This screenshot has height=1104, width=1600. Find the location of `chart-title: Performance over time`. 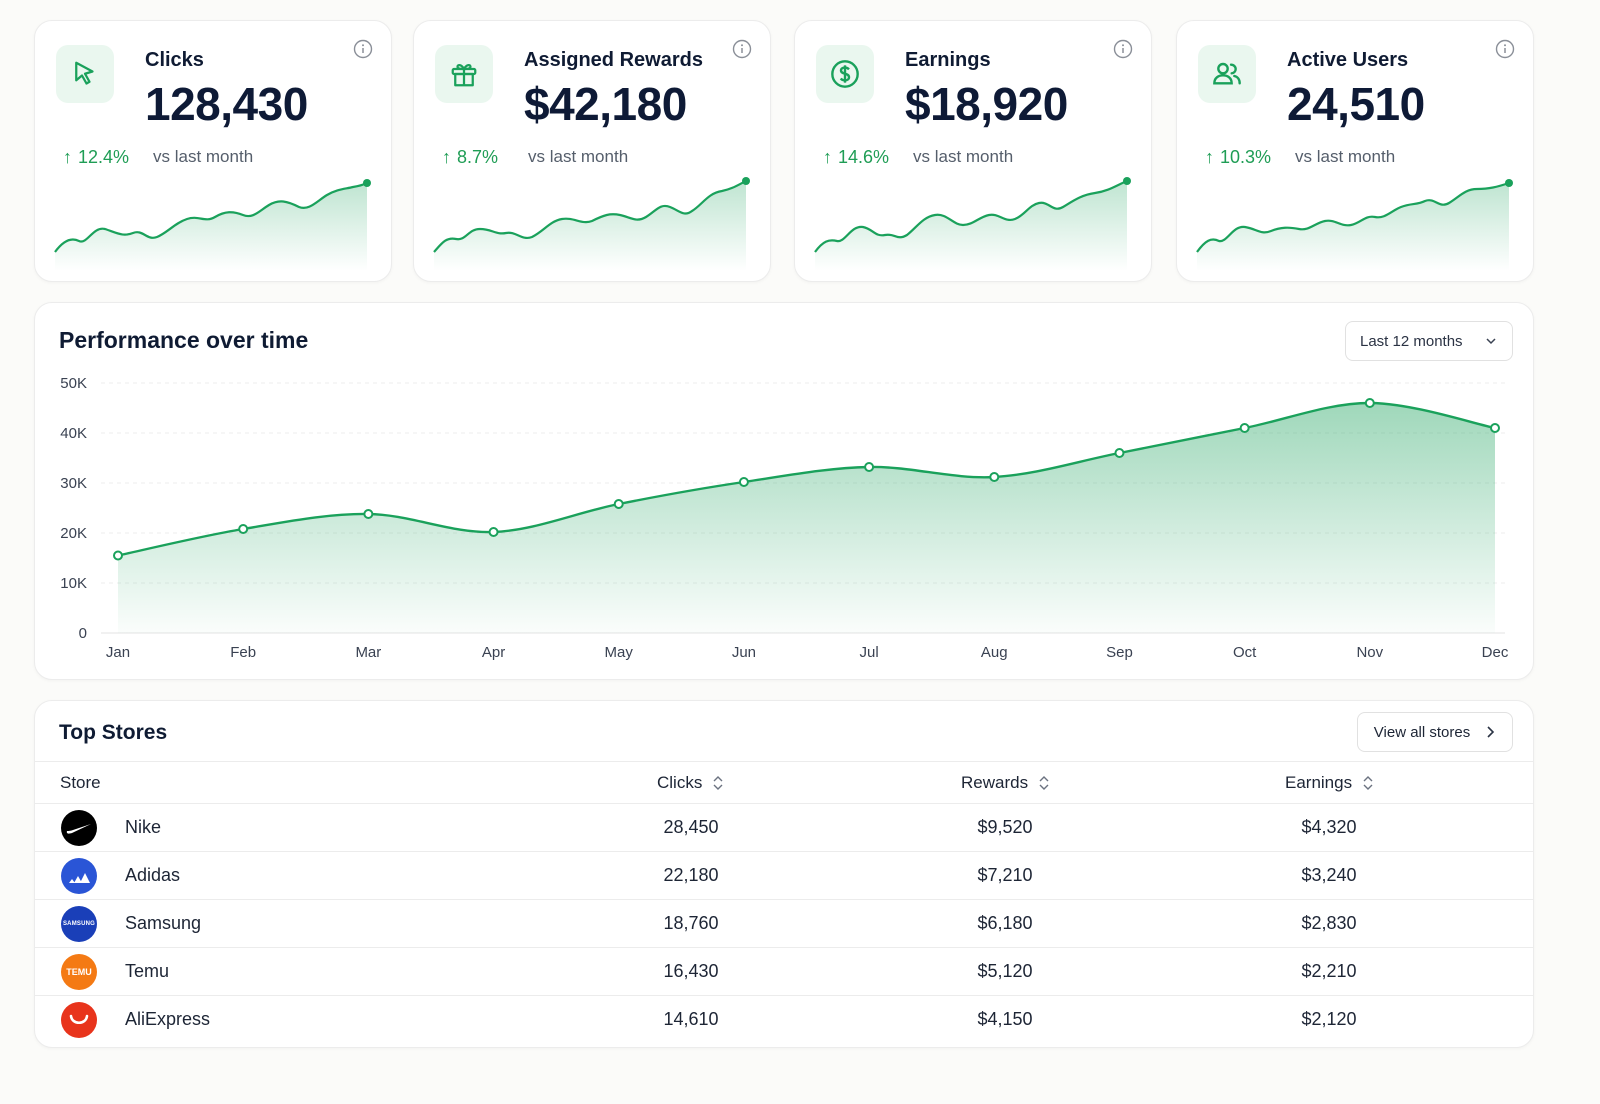

chart-title: Performance over time is located at coordinates (184, 340).